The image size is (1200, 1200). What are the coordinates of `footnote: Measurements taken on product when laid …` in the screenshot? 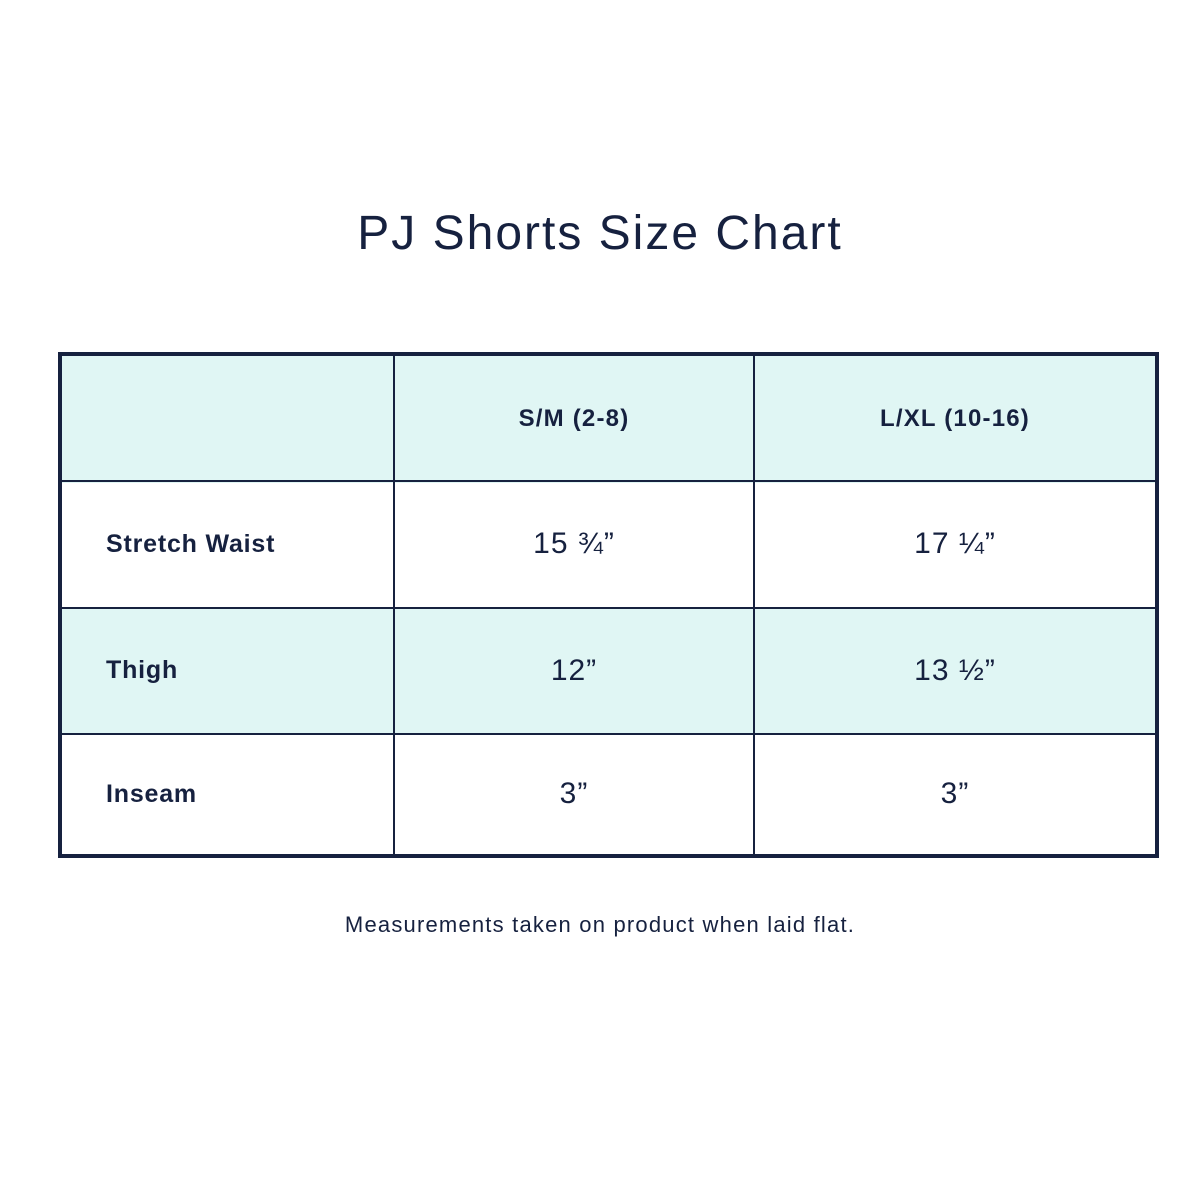 It's located at (600, 924).